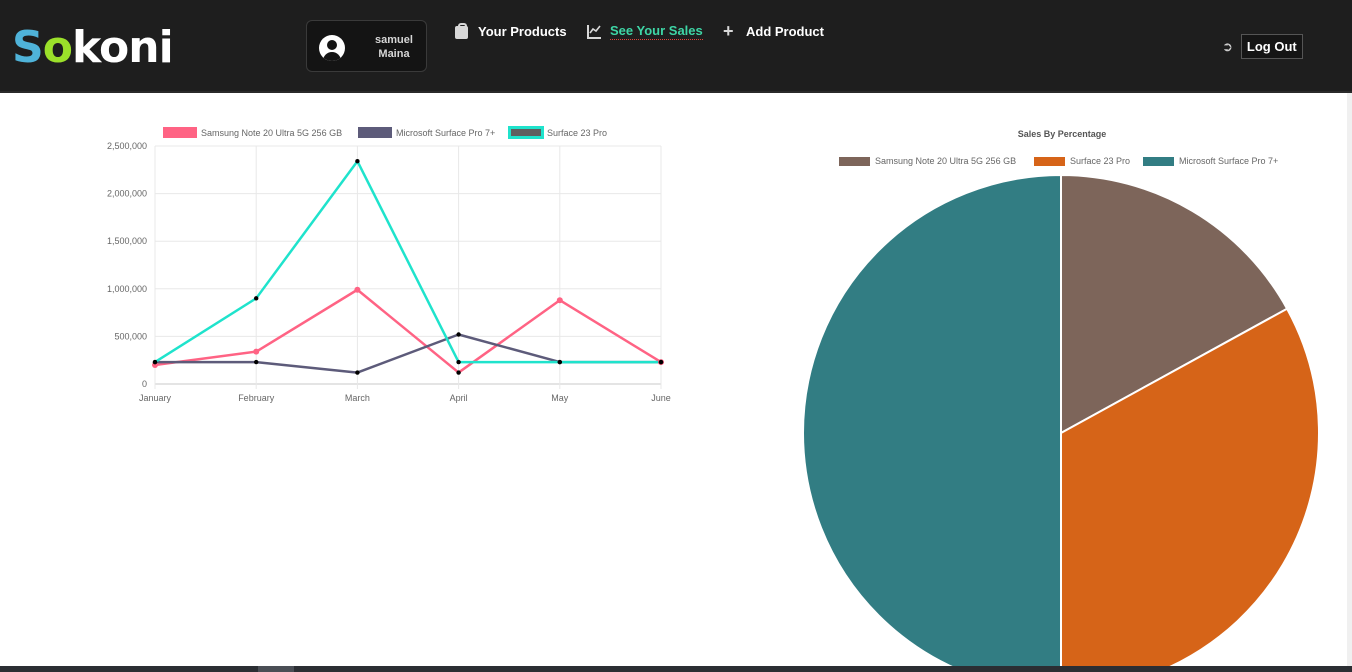  I want to click on sign-out-icon: ➲, so click(1227, 46).